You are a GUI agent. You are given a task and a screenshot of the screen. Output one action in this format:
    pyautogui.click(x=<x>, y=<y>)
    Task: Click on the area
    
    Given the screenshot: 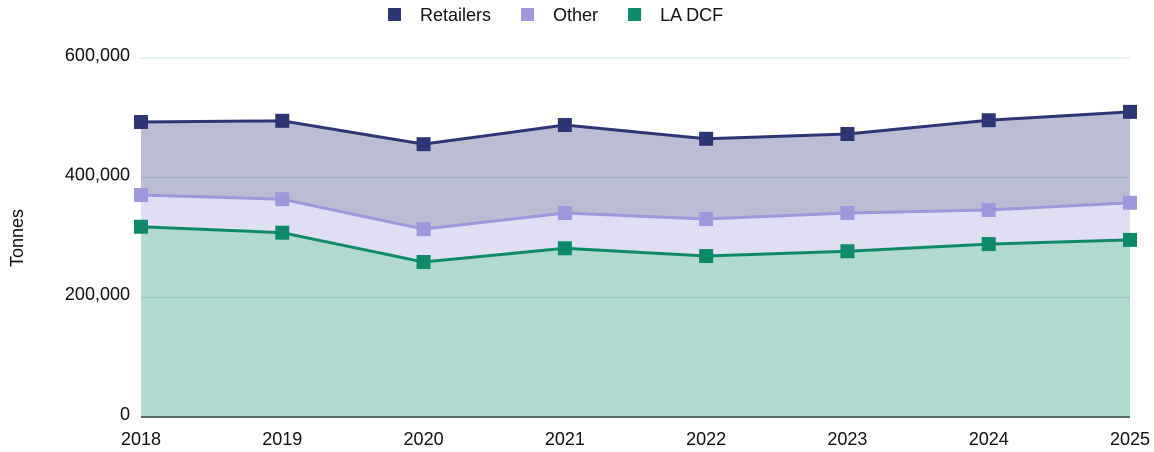 What is the action you would take?
    pyautogui.click(x=635, y=229)
    